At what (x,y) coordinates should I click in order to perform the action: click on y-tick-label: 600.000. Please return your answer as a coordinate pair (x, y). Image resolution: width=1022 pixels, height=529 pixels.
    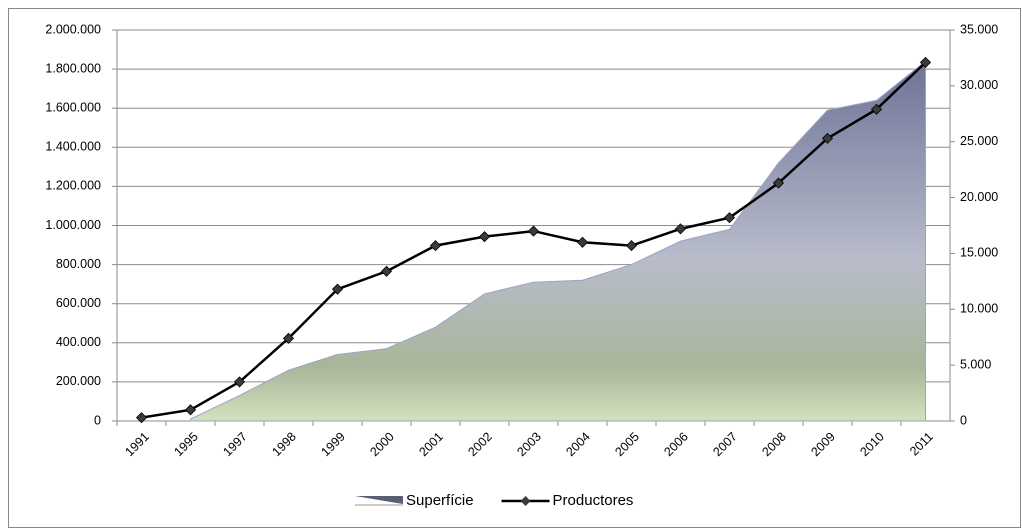
    Looking at the image, I should click on (78, 303).